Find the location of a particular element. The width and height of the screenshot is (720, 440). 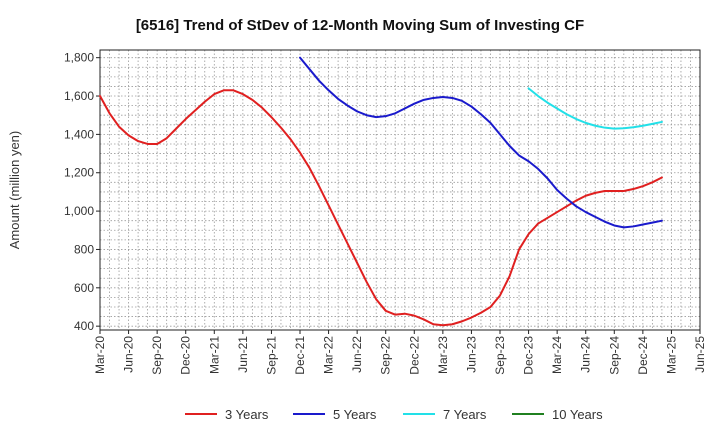

y-tick-label: 600 is located at coordinates (84, 288).